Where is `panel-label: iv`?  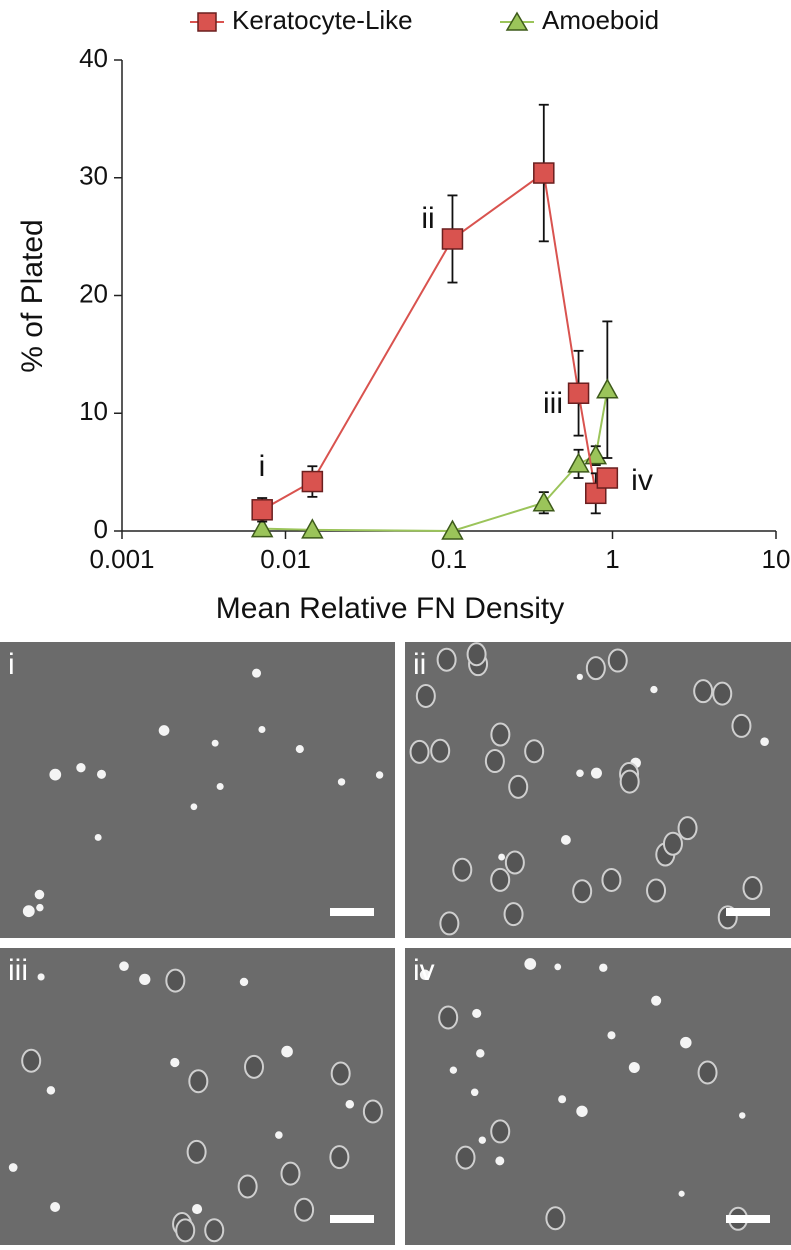 panel-label: iv is located at coordinates (424, 970).